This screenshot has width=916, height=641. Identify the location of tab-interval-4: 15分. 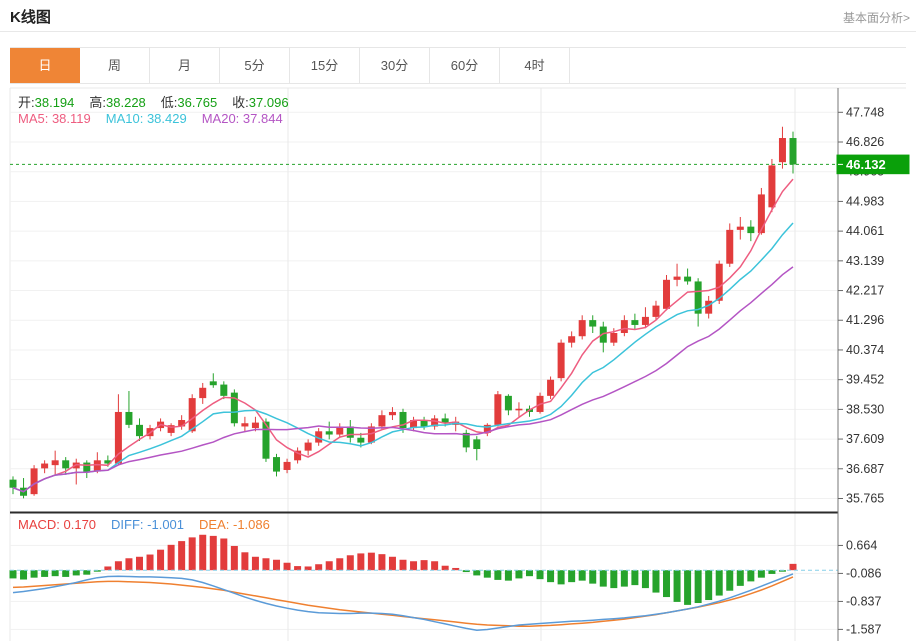
(325, 65).